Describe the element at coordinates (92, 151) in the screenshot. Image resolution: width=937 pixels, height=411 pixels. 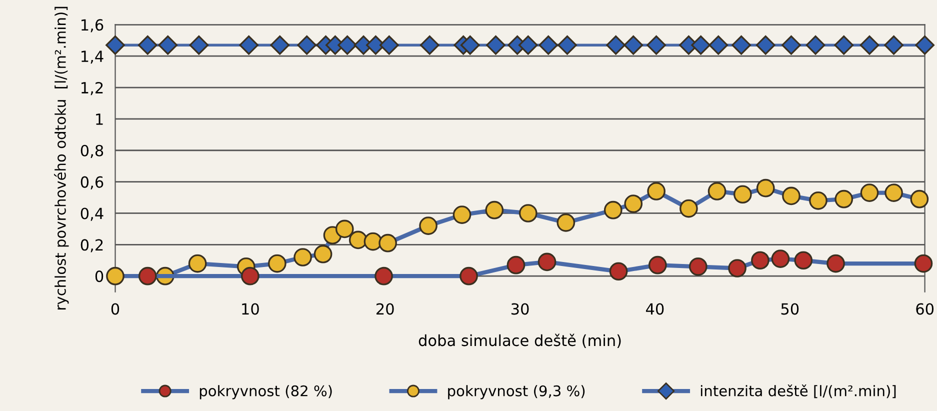
I see `y-tick-label: 0,8` at that location.